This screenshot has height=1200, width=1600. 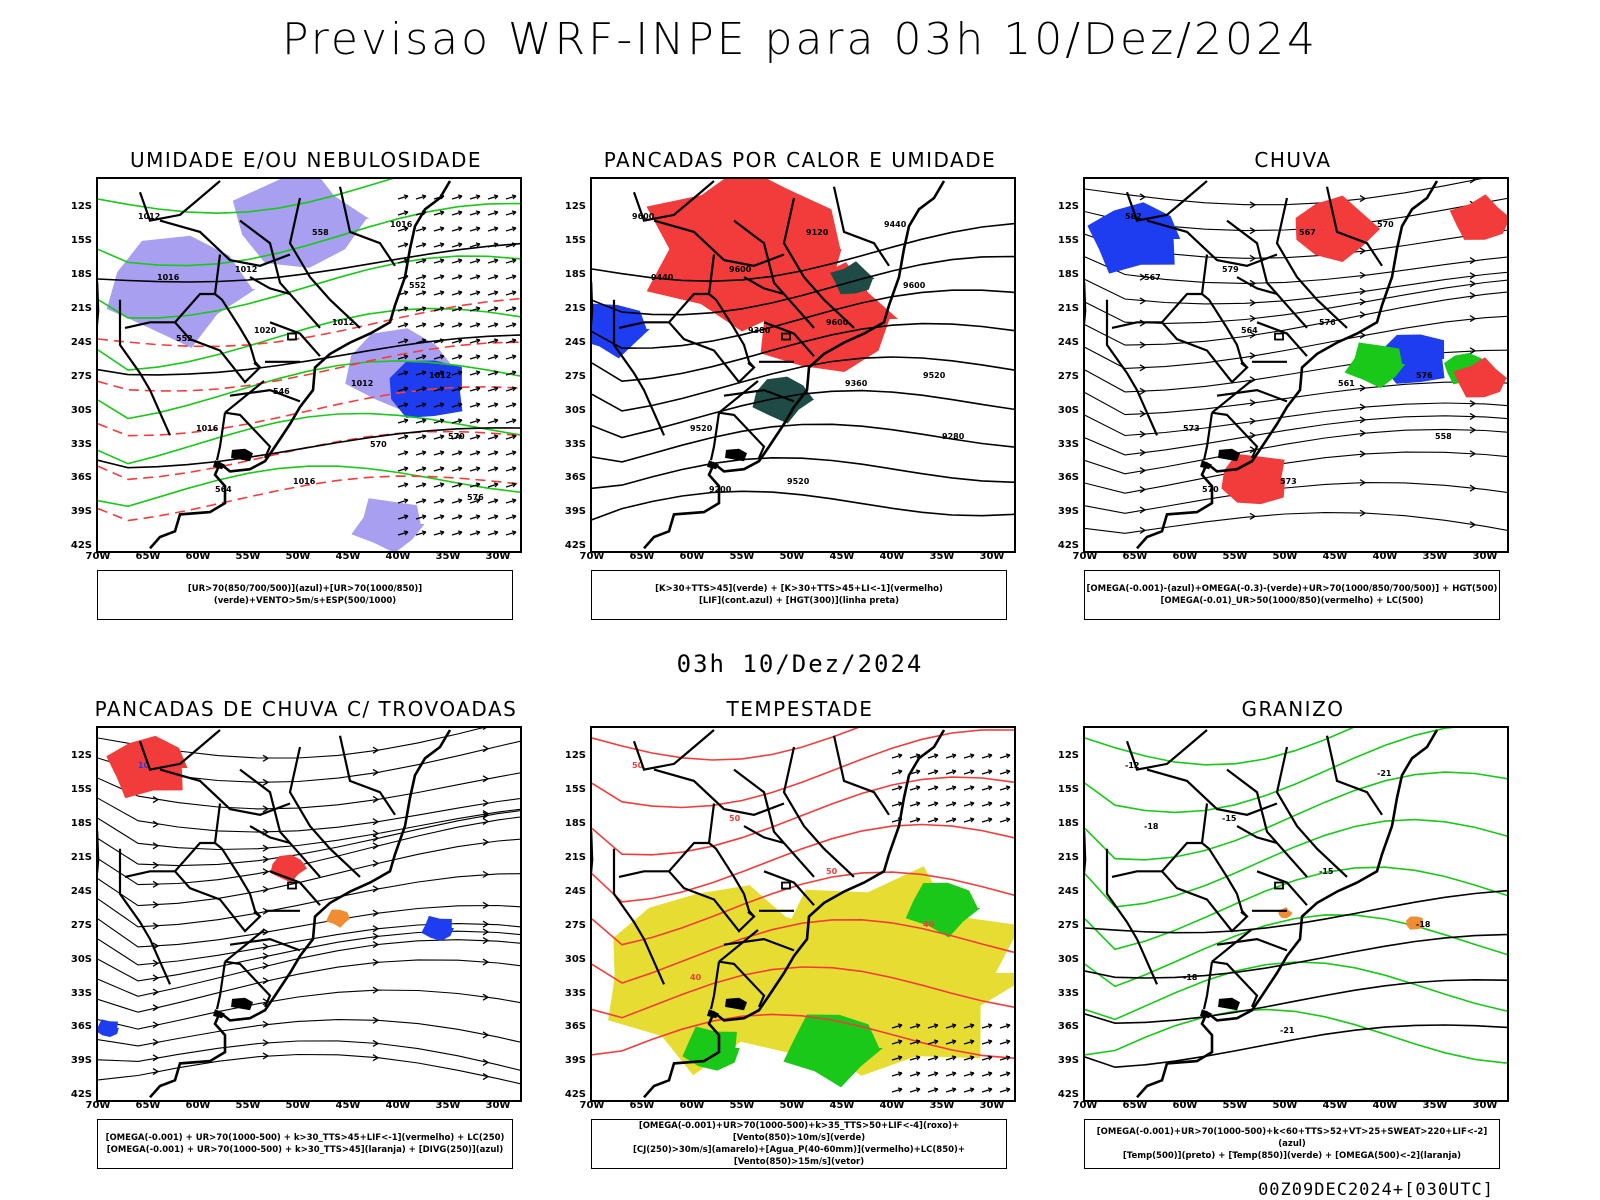 I want to click on contour-label: 552, so click(x=184, y=338).